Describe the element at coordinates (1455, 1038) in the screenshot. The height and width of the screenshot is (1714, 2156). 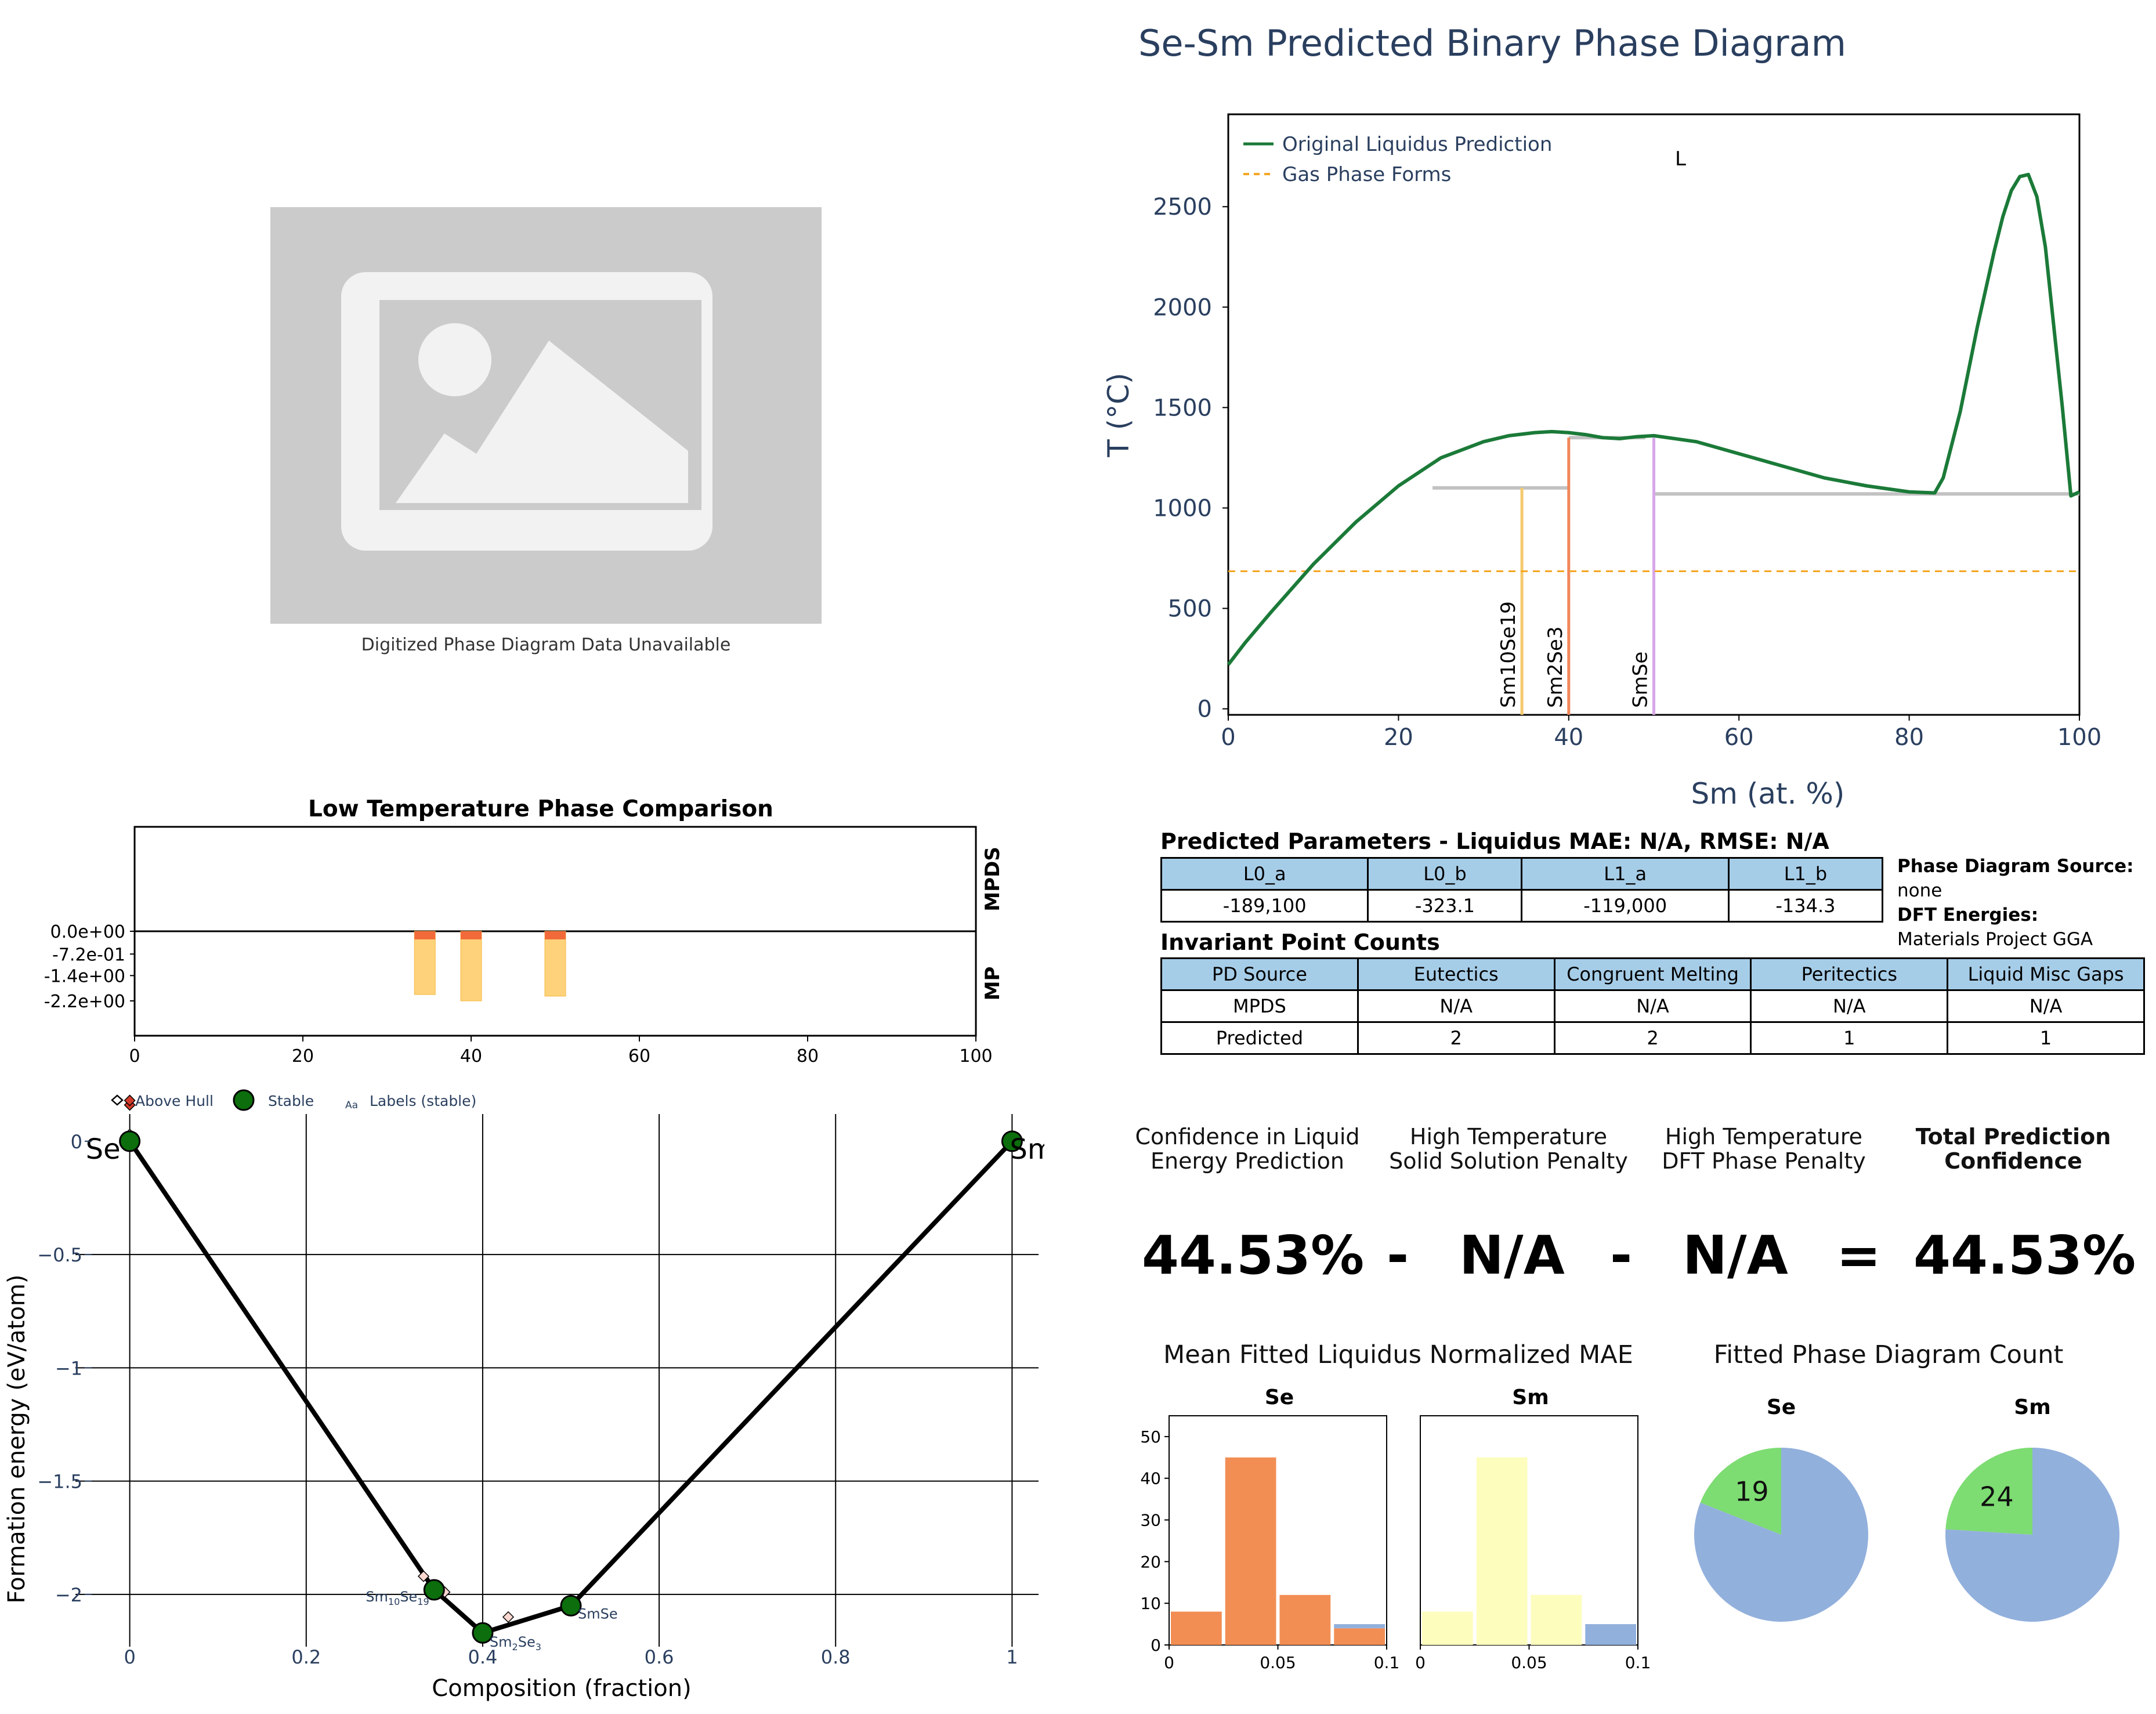
I see `invariant-cell: 2` at that location.